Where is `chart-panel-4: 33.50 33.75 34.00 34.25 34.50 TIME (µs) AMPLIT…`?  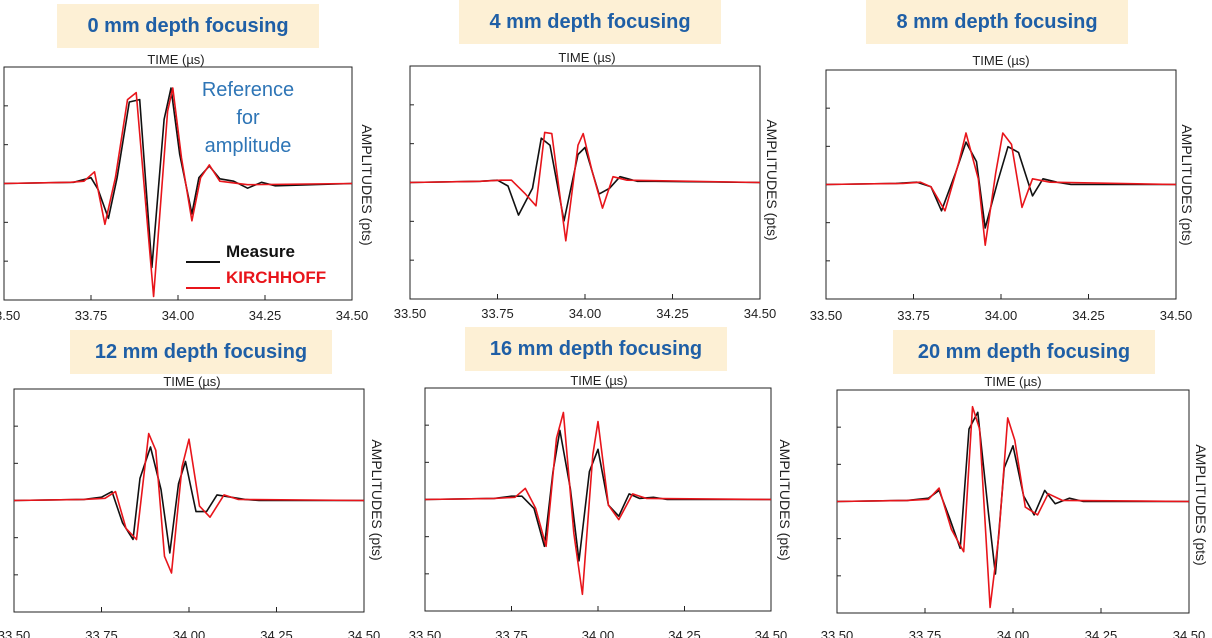 chart-panel-4: 33.50 33.75 34.00 34.25 34.50 TIME (µs) AMPLIT… is located at coordinates (601, 505).